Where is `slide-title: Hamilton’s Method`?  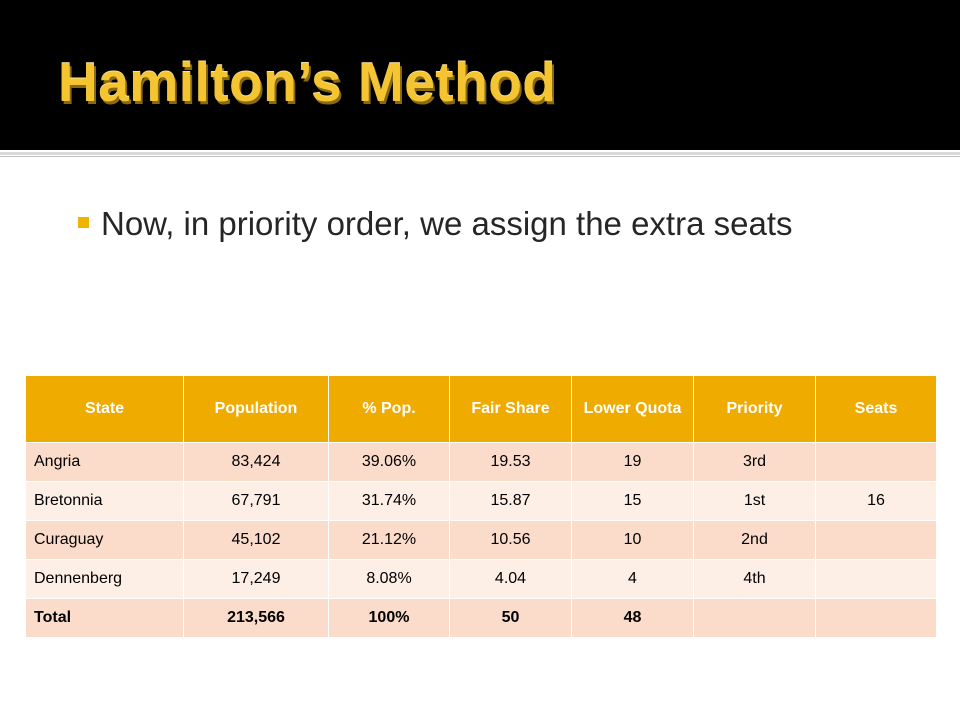 slide-title: Hamilton’s Method is located at coordinates (307, 82).